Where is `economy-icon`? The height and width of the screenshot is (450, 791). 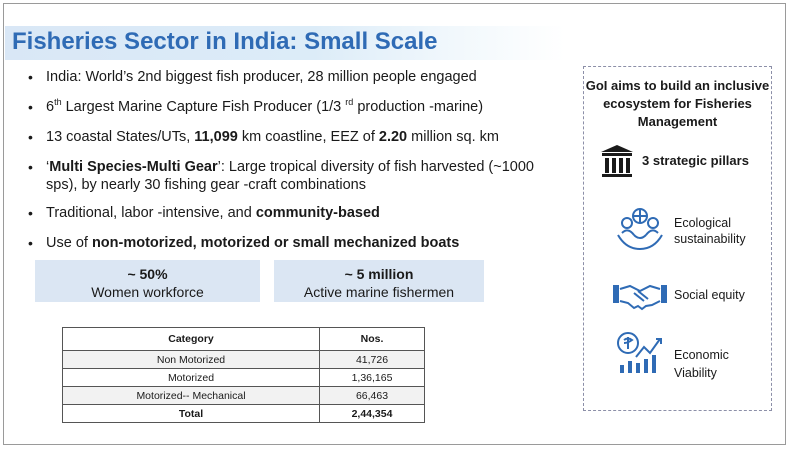 economy-icon is located at coordinates (639, 352).